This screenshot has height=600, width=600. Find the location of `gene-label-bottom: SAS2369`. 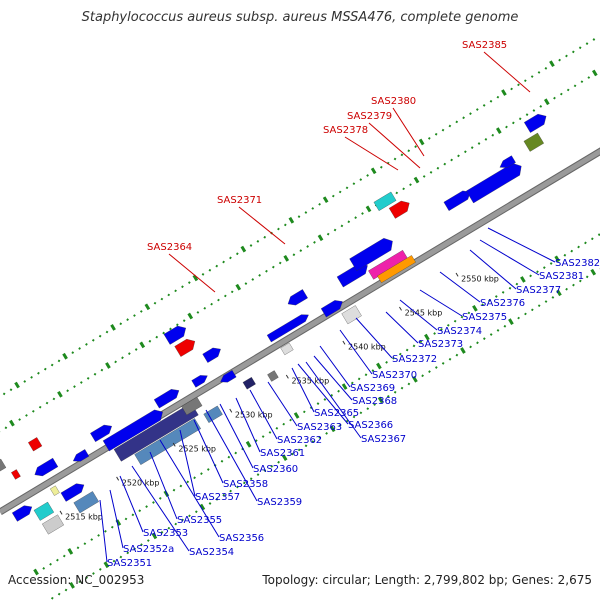

gene-label-bottom: SAS2369 is located at coordinates (372, 388).